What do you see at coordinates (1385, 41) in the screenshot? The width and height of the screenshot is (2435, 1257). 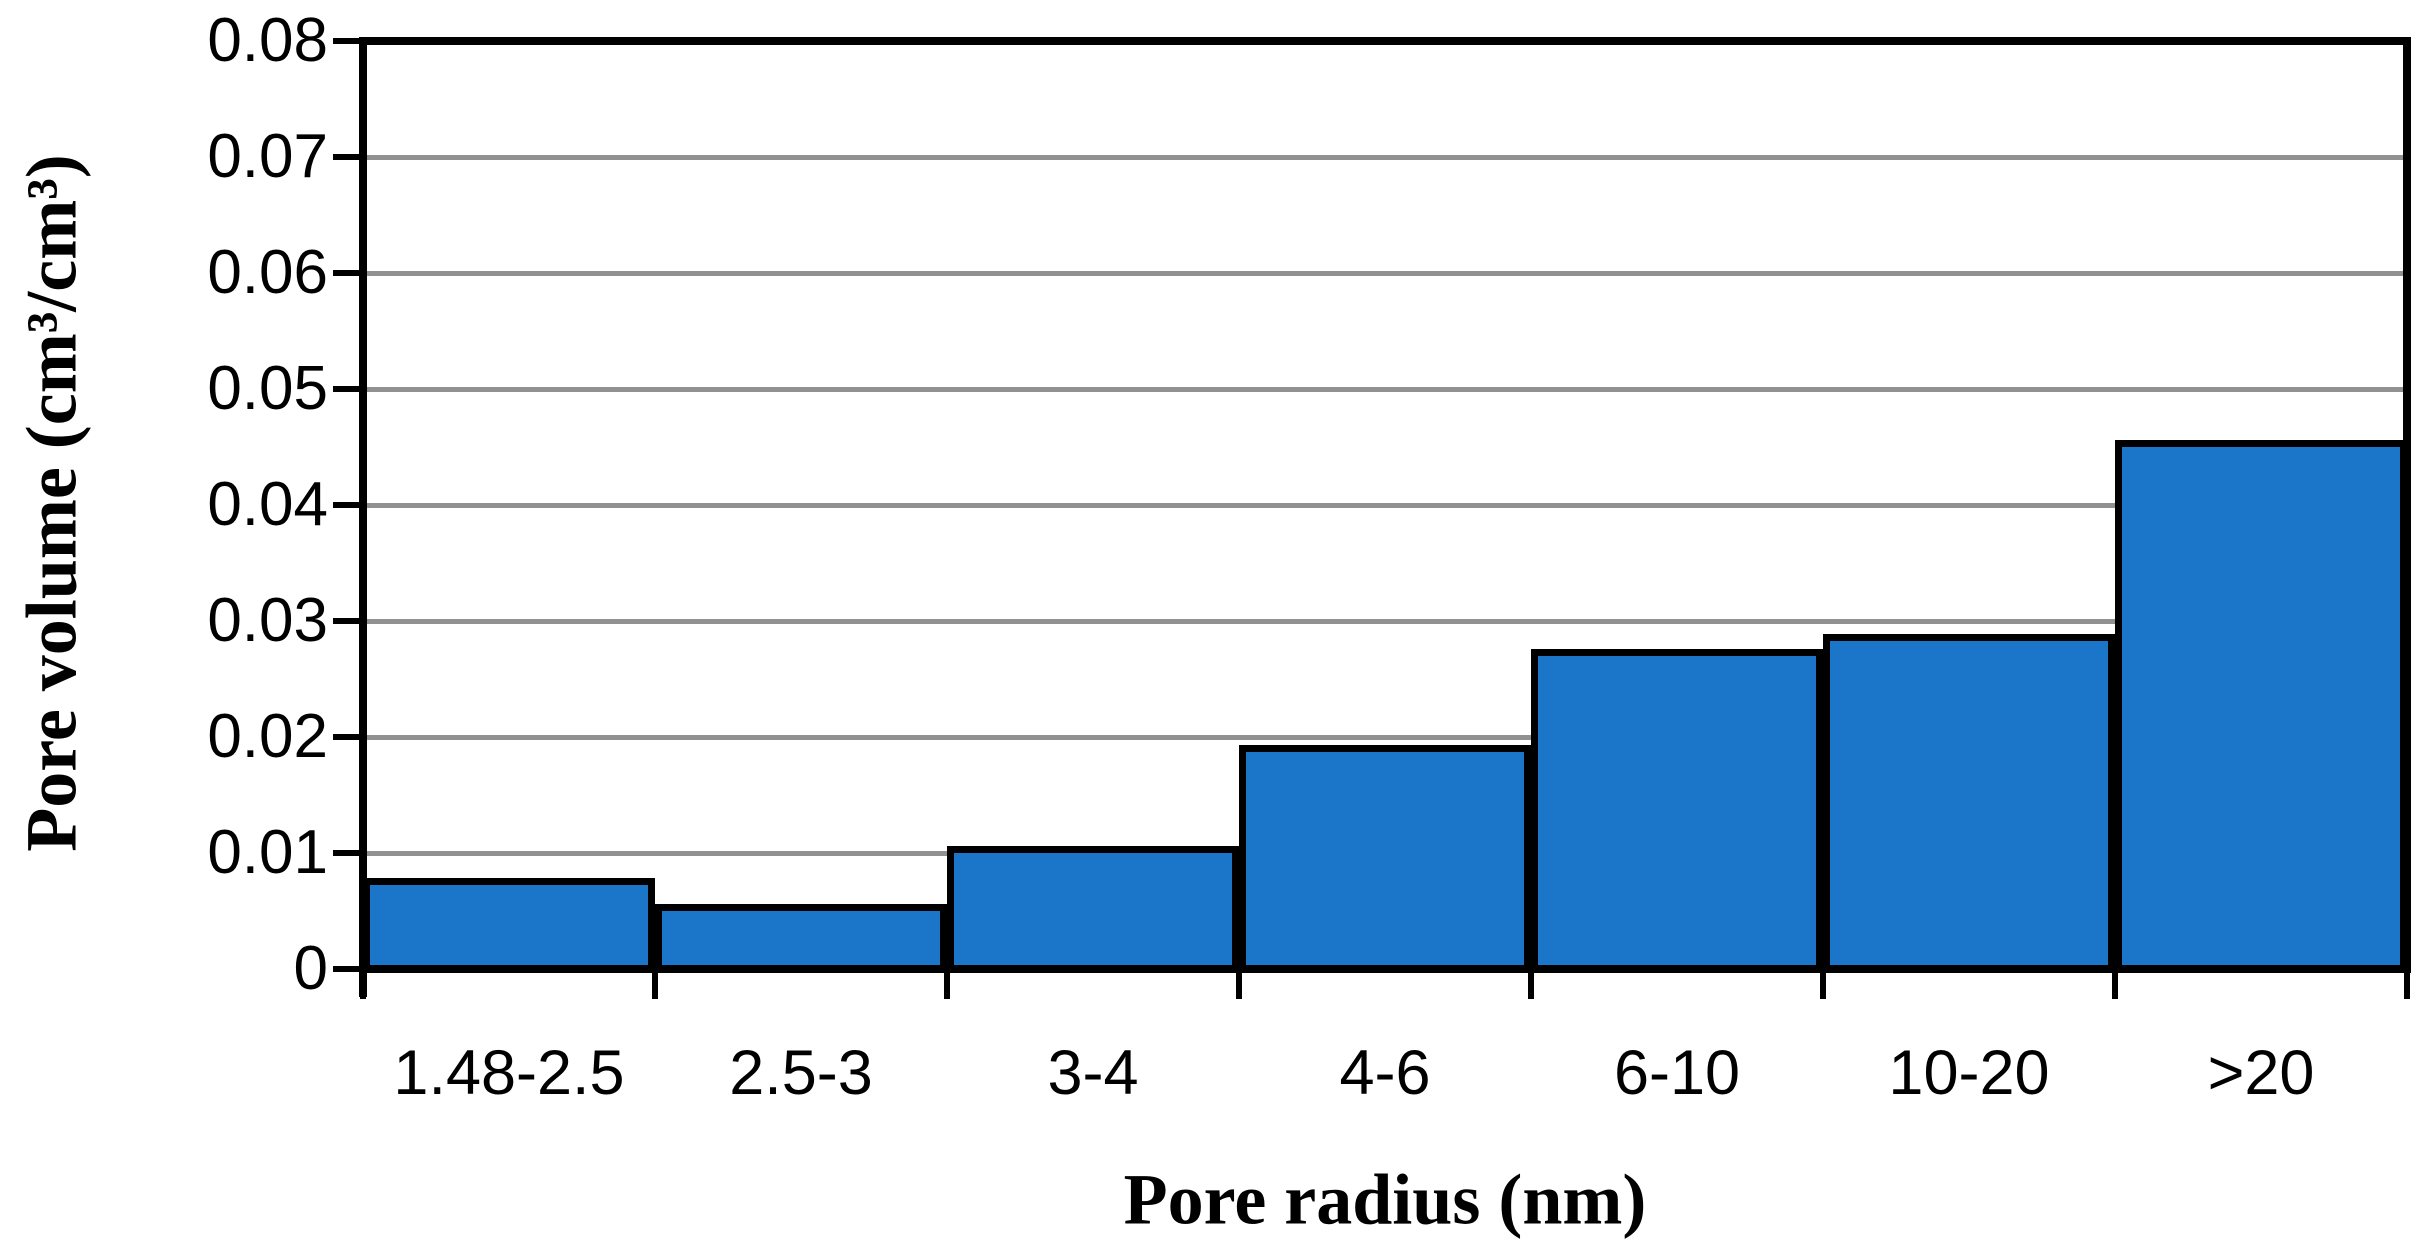 I see `plot-top-border` at bounding box center [1385, 41].